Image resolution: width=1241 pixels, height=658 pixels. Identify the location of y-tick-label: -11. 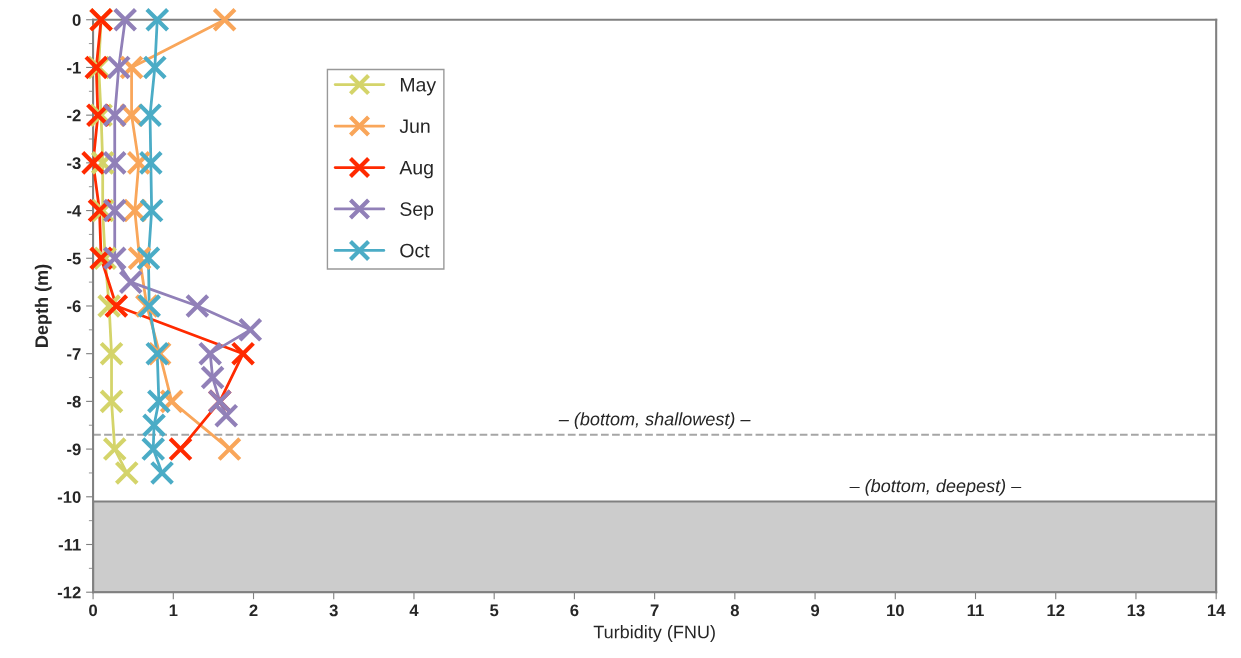
(69, 545).